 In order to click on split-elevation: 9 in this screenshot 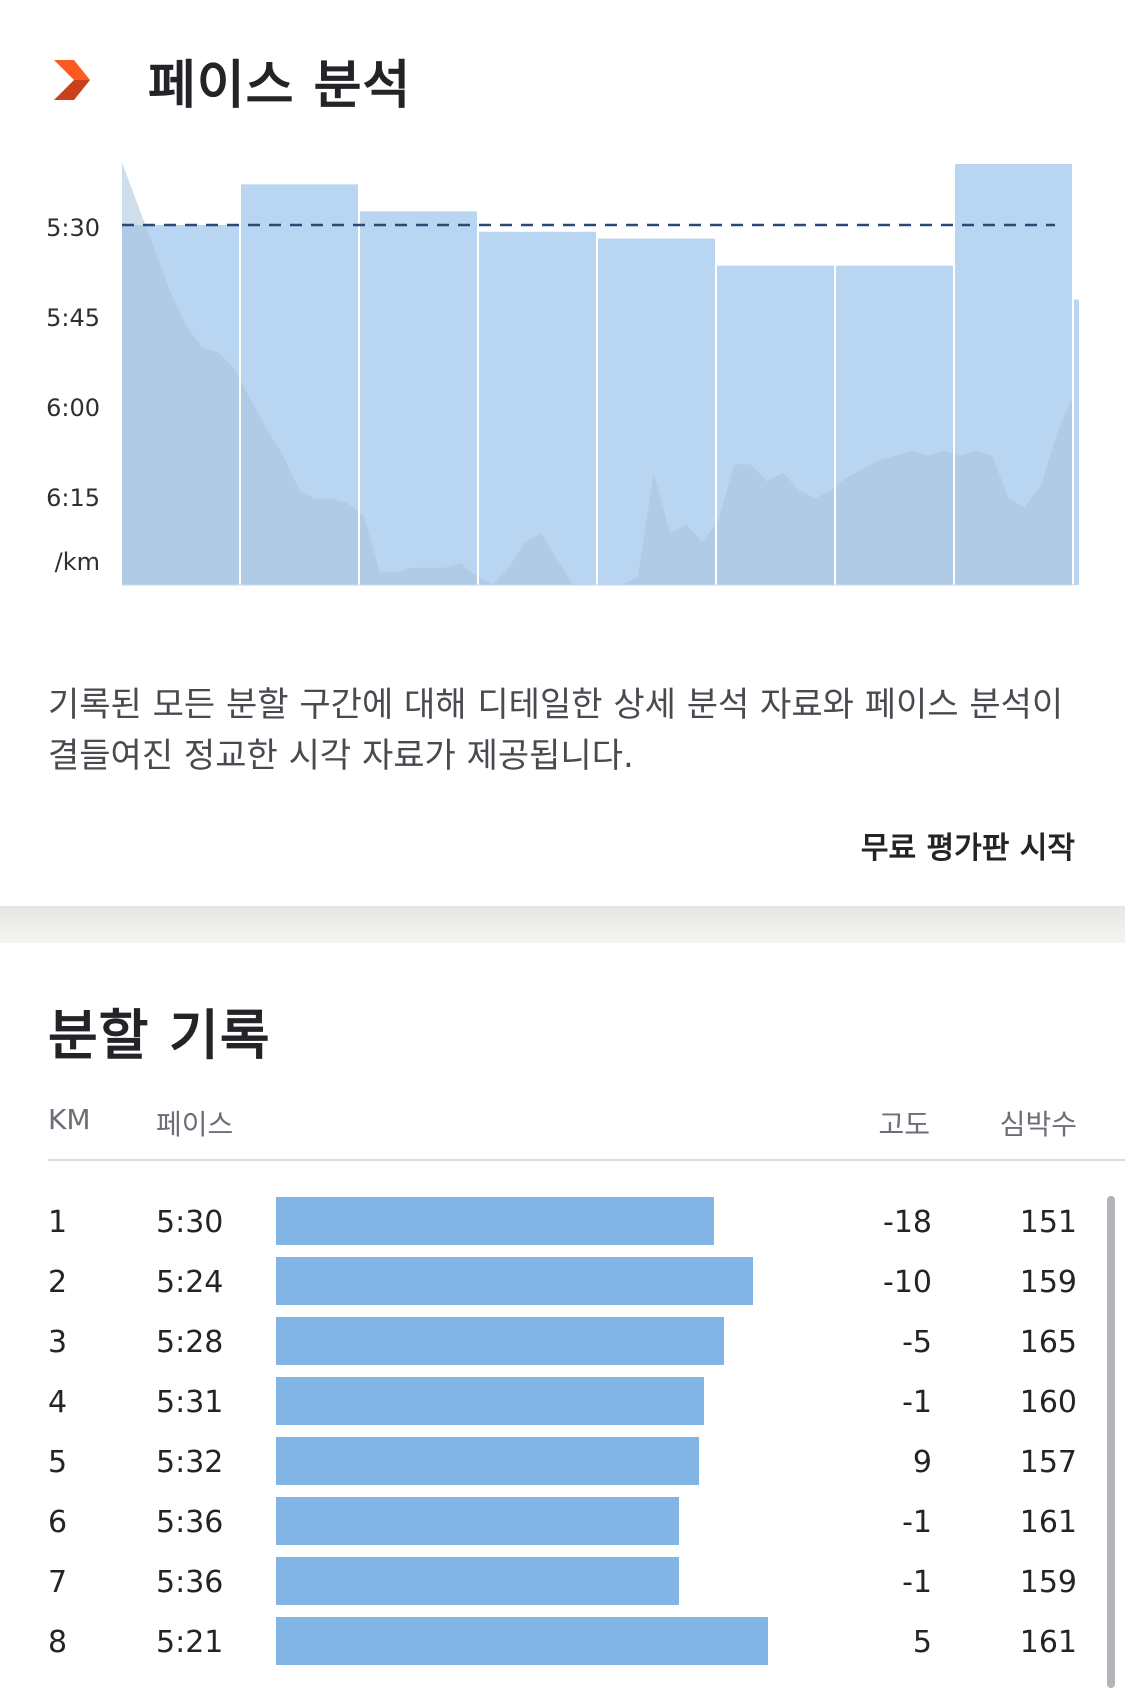, I will do `click(922, 1462)`.